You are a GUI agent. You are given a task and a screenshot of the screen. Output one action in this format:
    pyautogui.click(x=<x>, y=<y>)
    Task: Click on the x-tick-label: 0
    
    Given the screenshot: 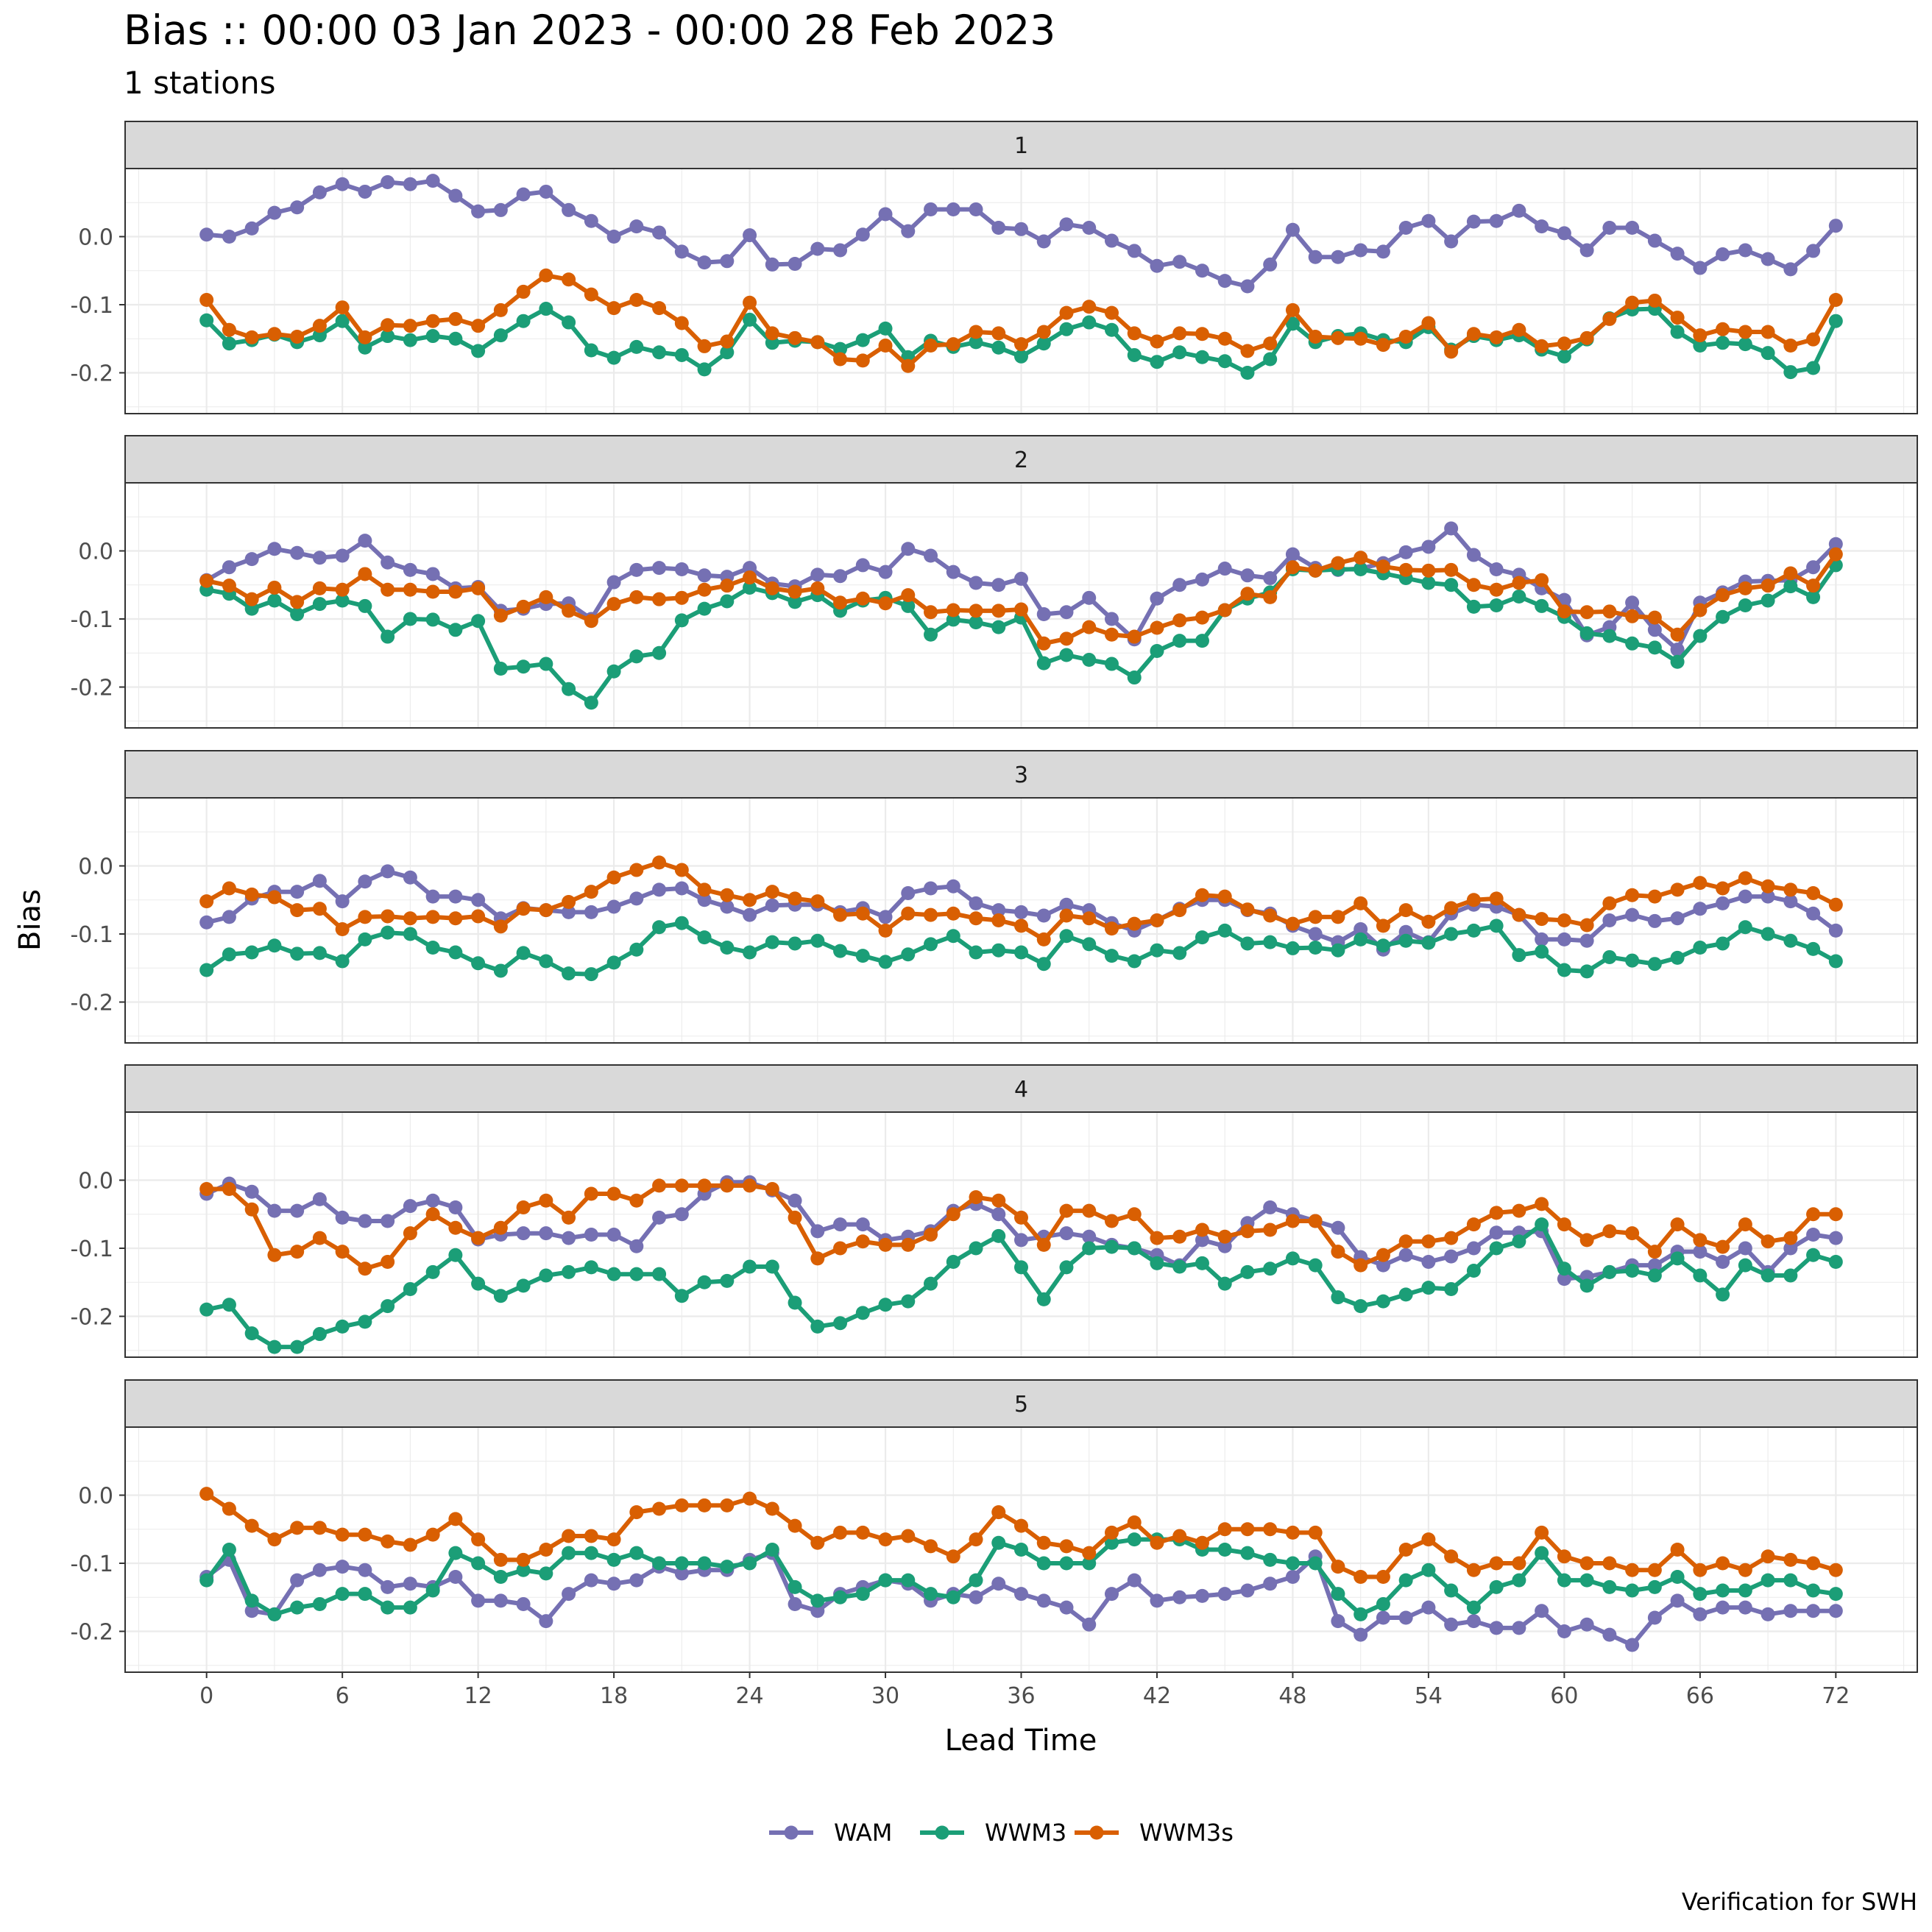 What is the action you would take?
    pyautogui.click(x=206, y=1696)
    